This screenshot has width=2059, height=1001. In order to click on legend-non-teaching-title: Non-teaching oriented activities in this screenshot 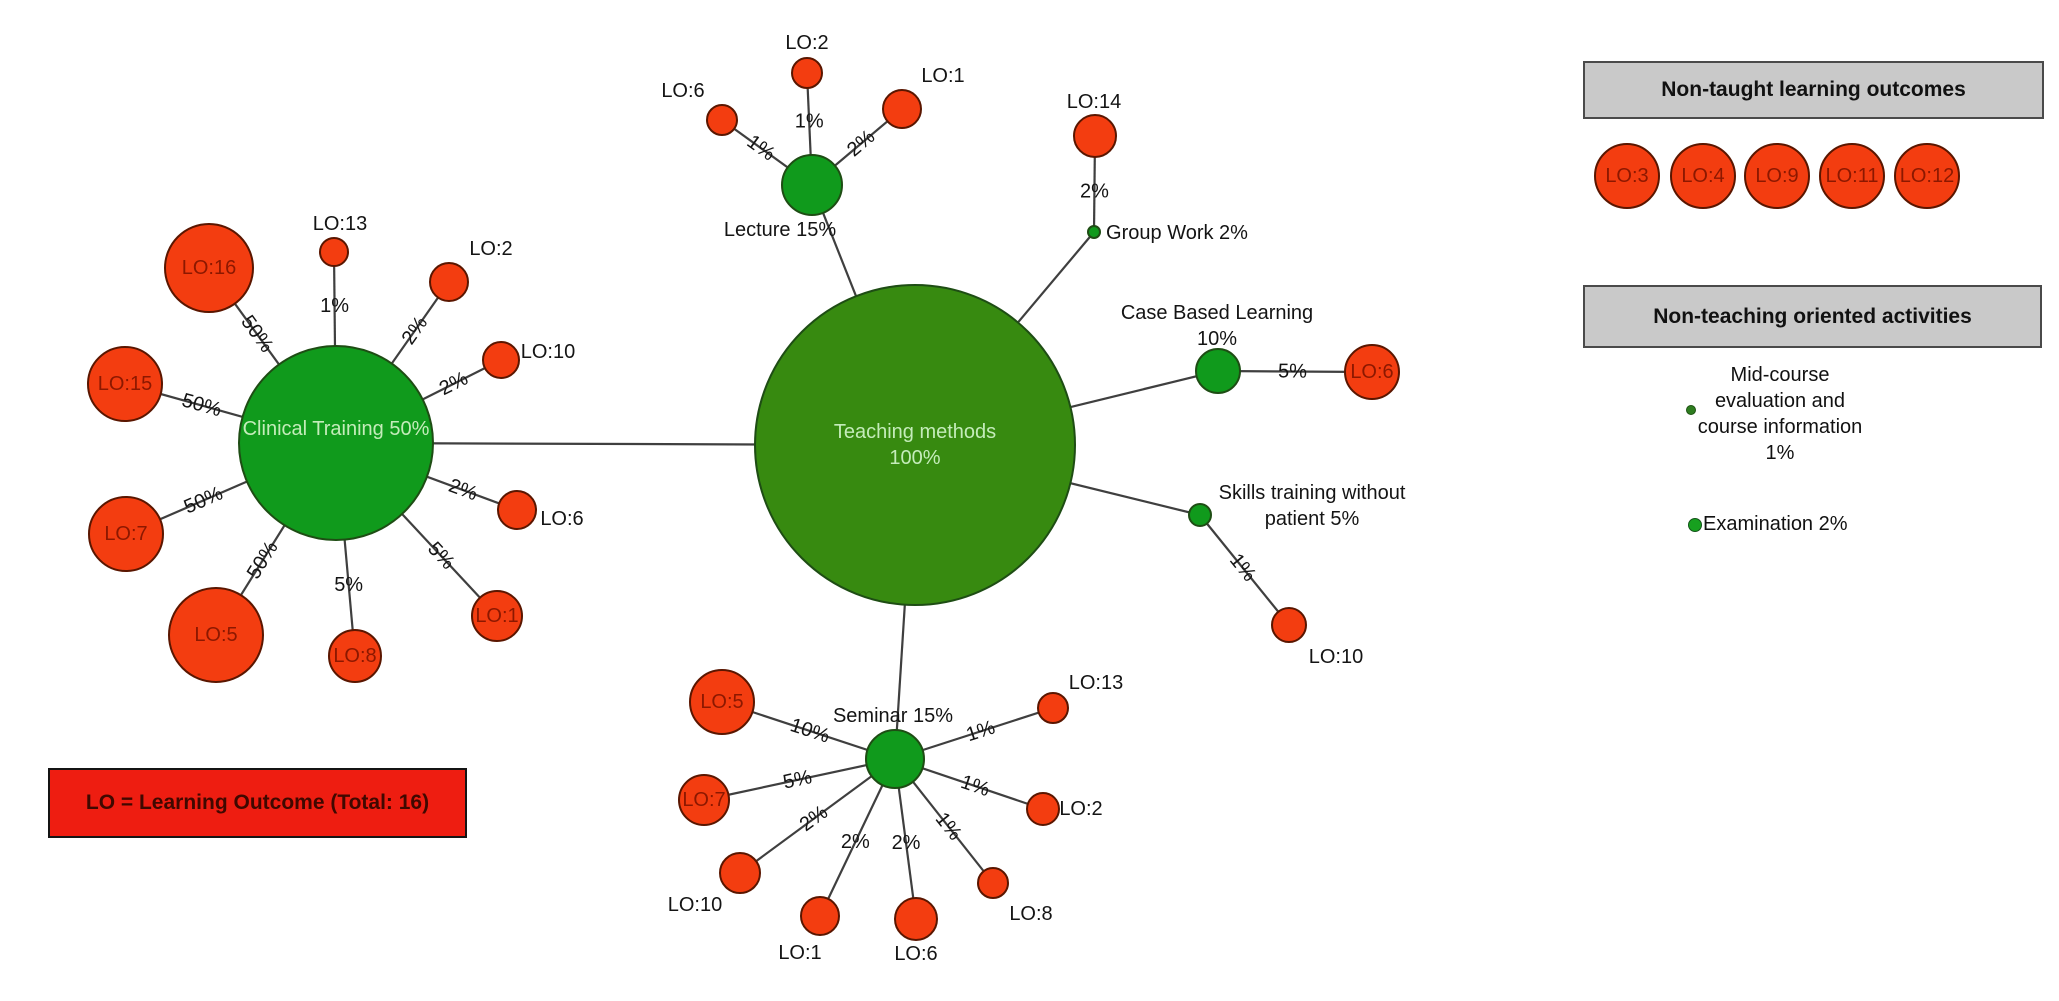, I will do `click(1812, 316)`.